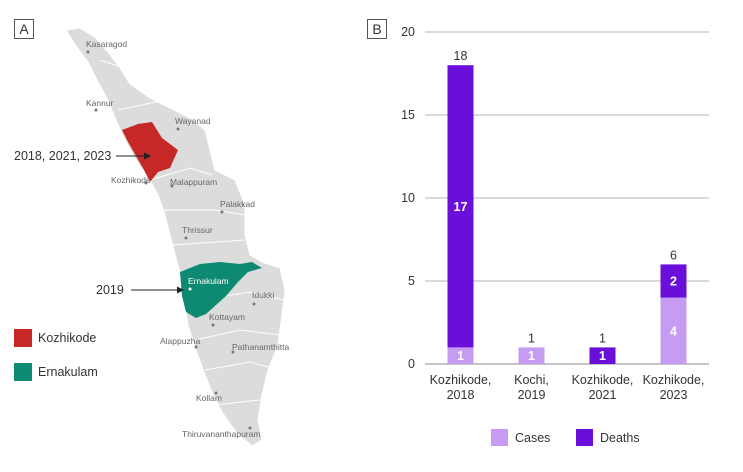 This screenshot has width=743, height=472. What do you see at coordinates (100, 103) in the screenshot?
I see `district-label: Kannur` at bounding box center [100, 103].